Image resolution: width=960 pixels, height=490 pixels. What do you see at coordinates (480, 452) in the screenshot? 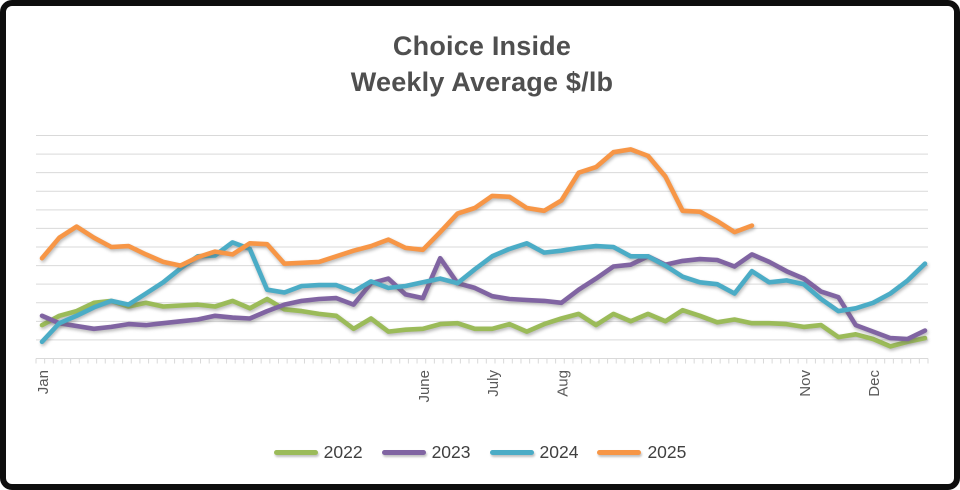
I see `legend: 2022 2023 2024 2025` at bounding box center [480, 452].